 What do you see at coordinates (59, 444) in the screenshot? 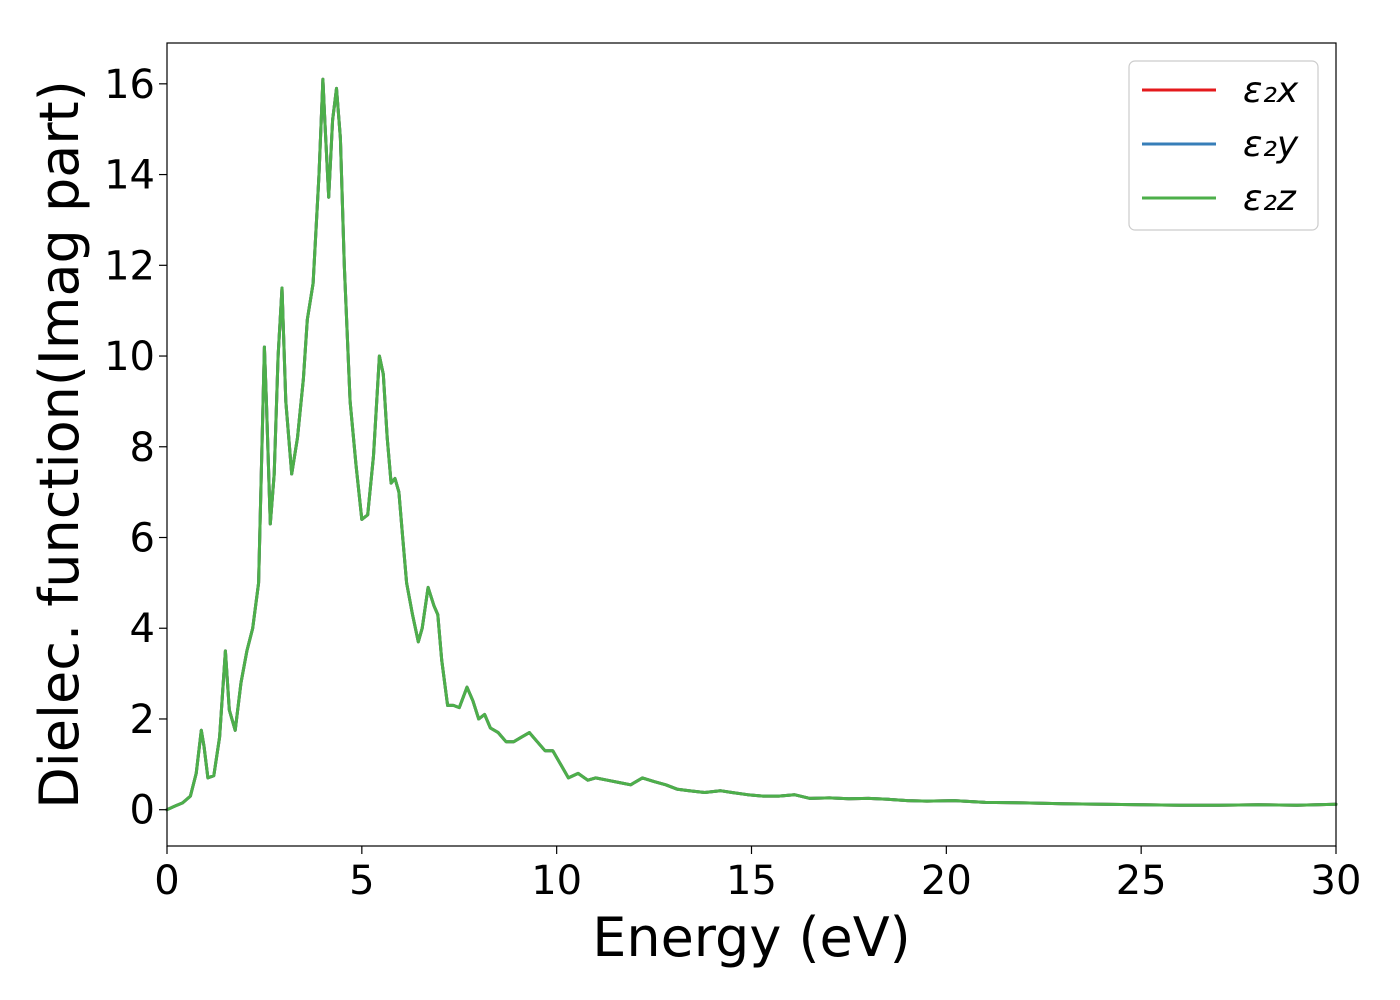
I see `y-axis-title: Dielec. function(Imag part)` at bounding box center [59, 444].